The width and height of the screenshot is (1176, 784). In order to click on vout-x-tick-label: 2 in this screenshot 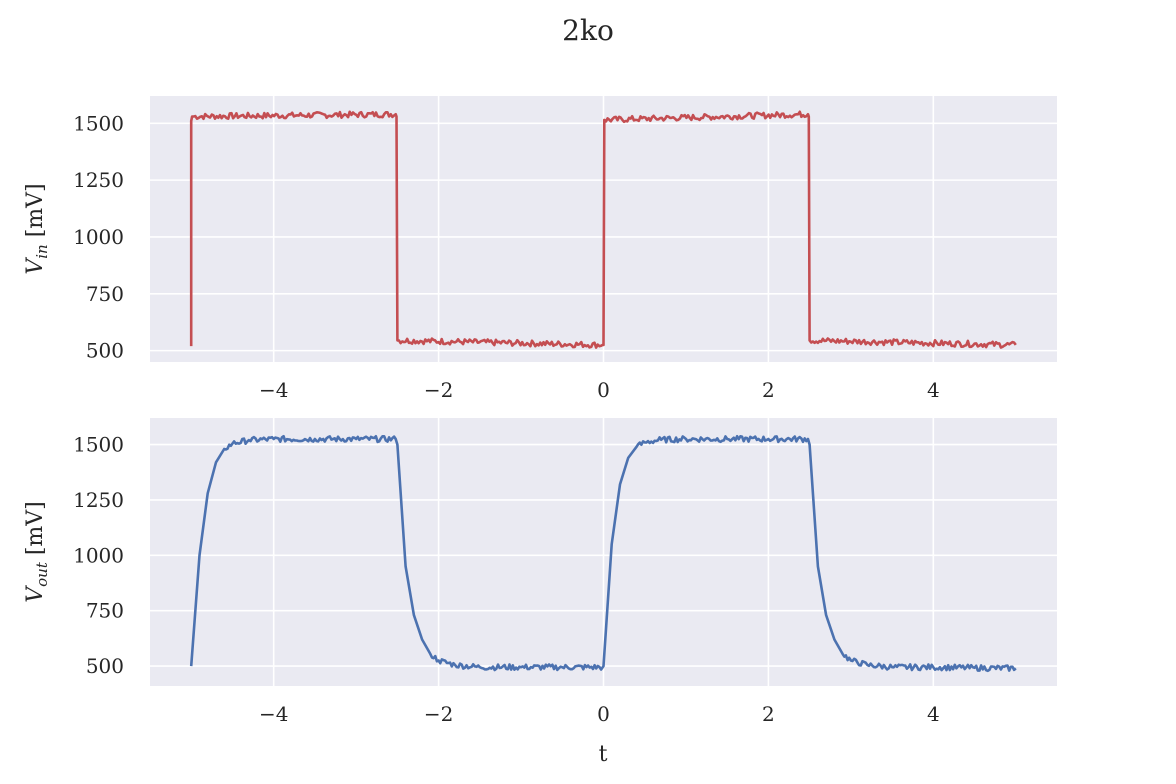, I will do `click(768, 714)`.